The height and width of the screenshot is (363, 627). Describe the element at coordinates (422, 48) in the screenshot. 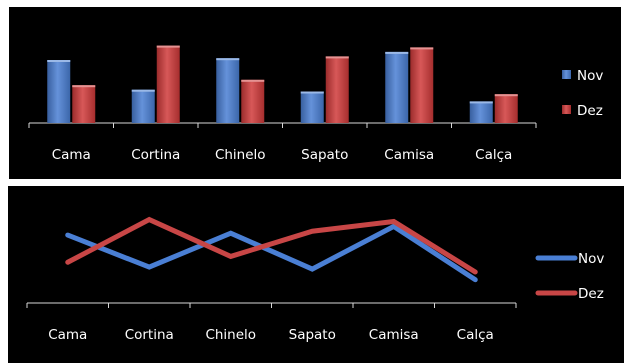

I see `bar-top-dez-camisa` at that location.